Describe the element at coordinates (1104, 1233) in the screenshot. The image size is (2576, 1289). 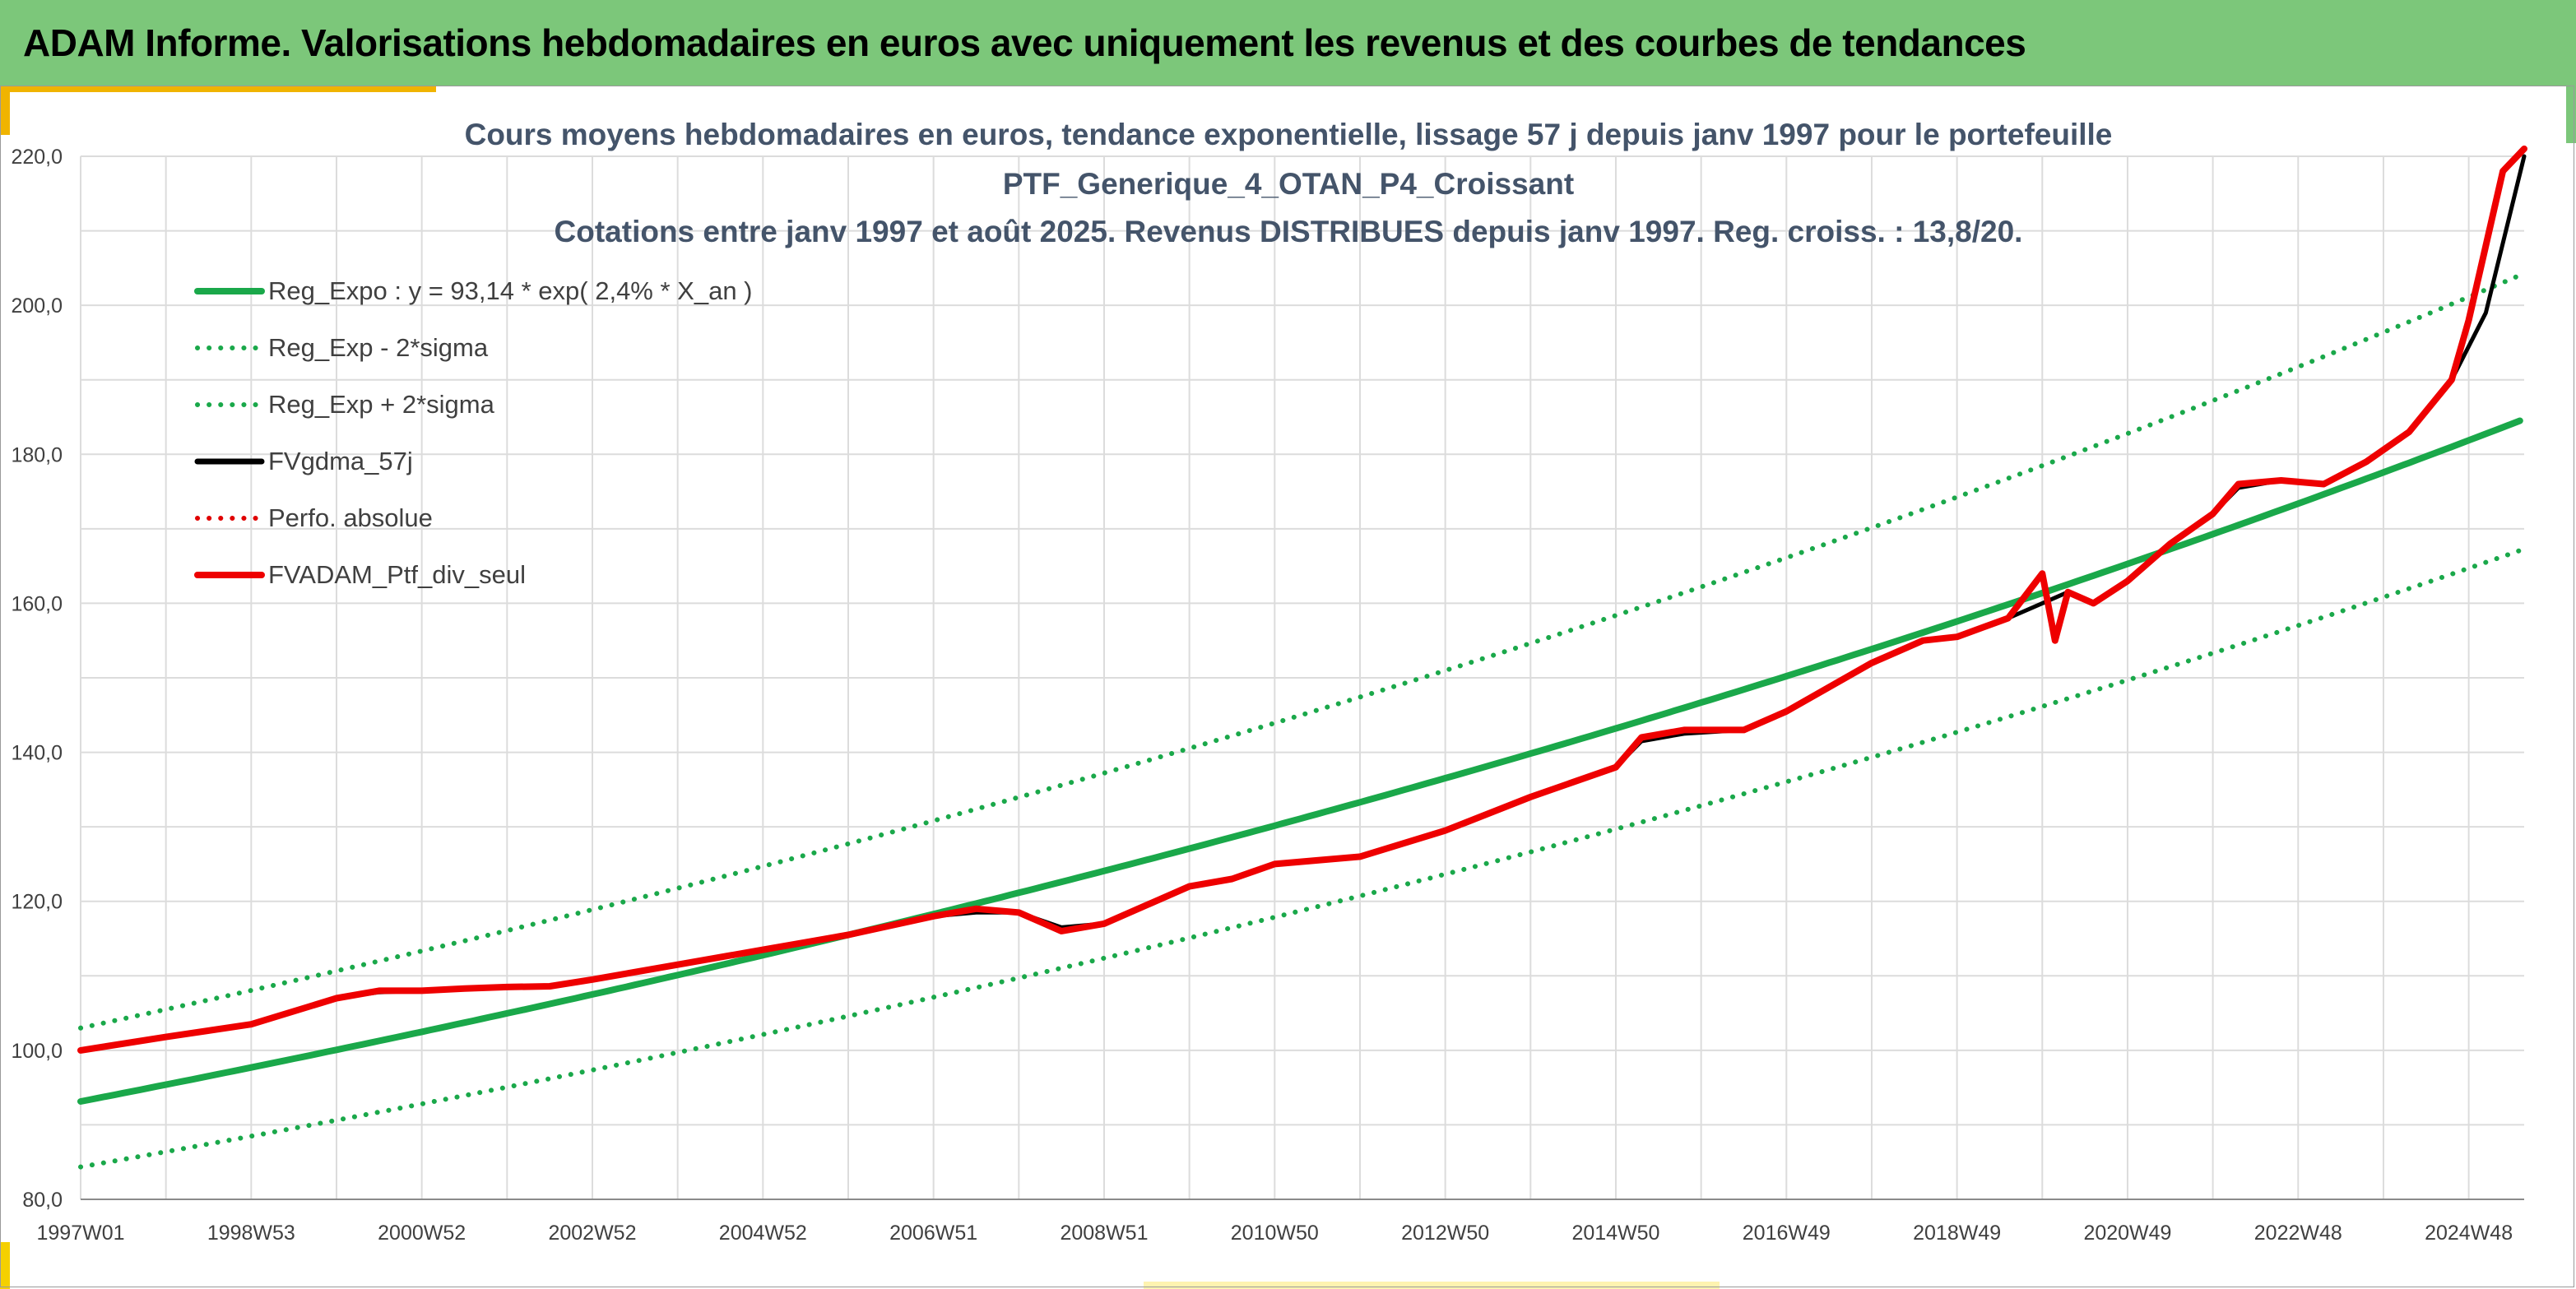
I see `x-tick-label: 2008W51` at that location.